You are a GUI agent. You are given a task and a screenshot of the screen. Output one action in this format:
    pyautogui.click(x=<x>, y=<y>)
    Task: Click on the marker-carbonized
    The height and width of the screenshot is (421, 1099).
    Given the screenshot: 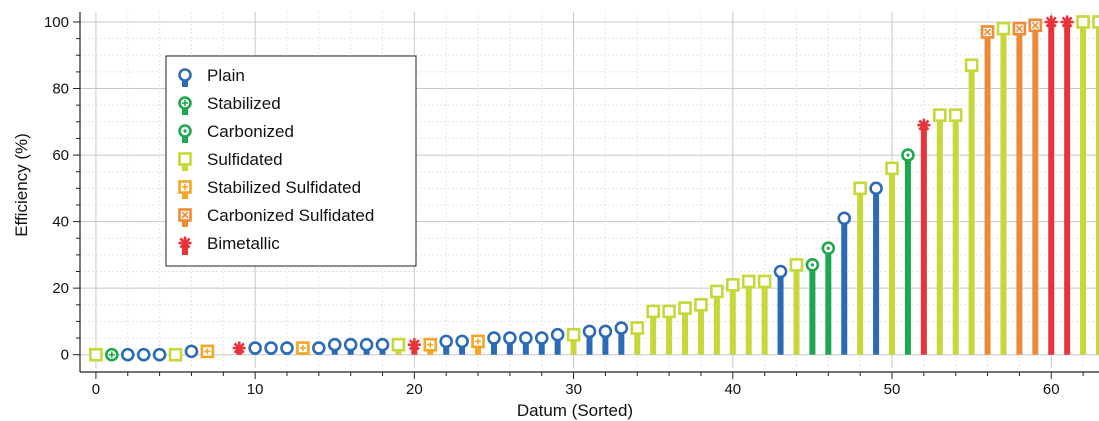 What is the action you would take?
    pyautogui.click(x=812, y=265)
    